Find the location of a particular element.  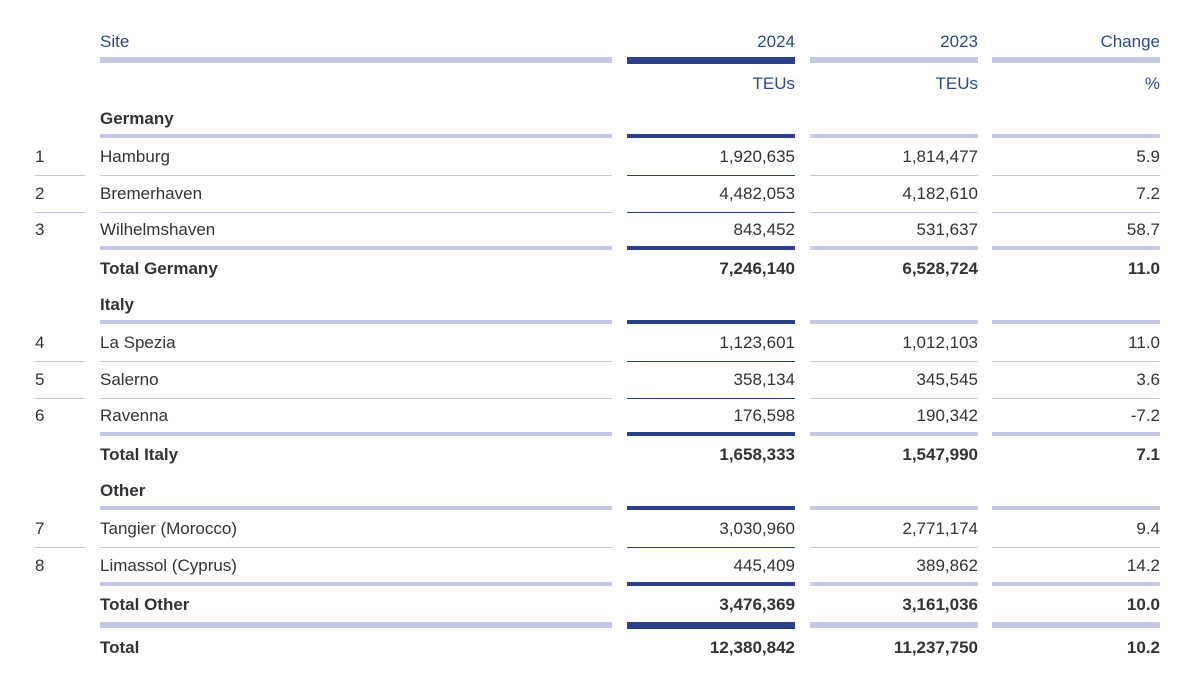

site-name: Hamburg is located at coordinates (135, 156).